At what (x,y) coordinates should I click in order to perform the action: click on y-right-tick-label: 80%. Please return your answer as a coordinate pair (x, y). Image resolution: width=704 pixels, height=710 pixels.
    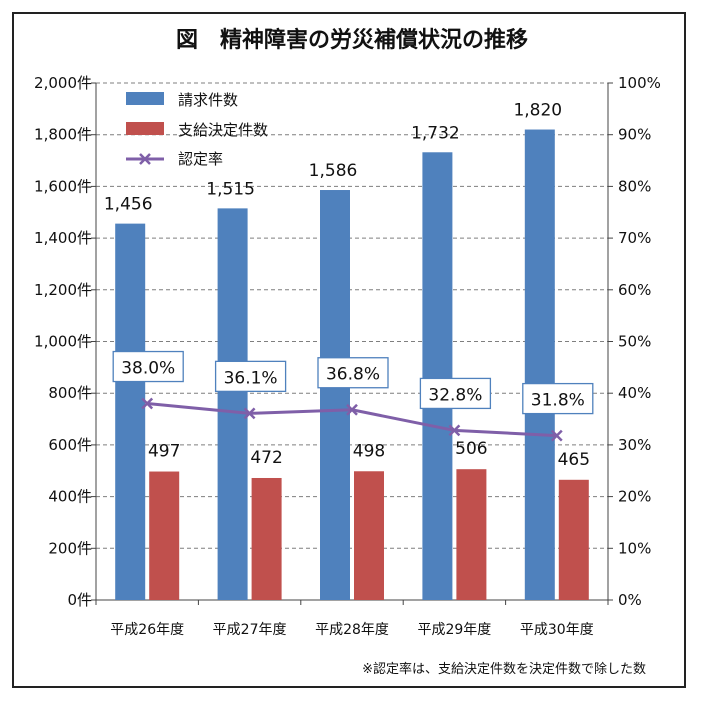
    Looking at the image, I should click on (634, 186).